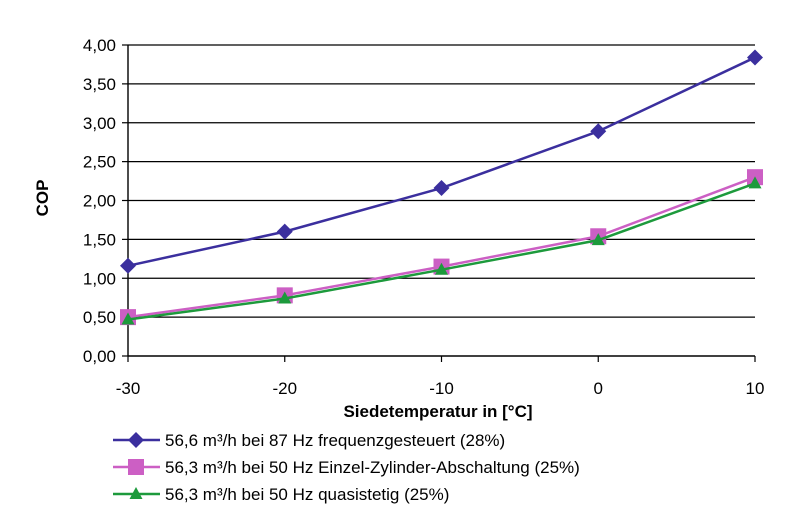 This screenshot has height=520, width=800. I want to click on y-tick-label: 2,00, so click(99, 201).